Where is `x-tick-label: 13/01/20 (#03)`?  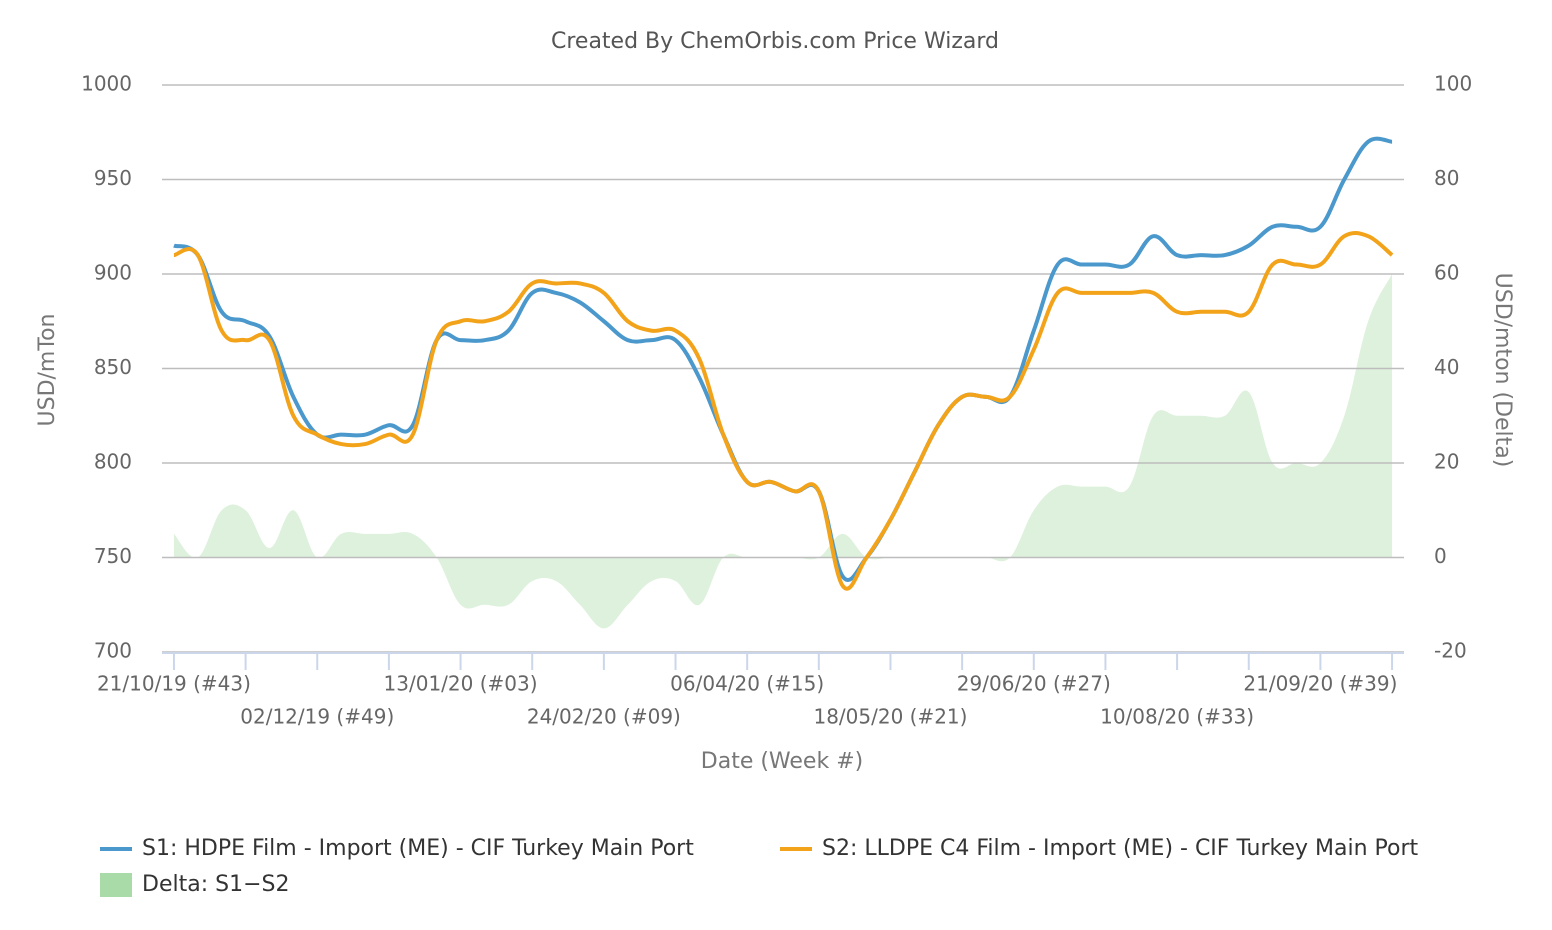
x-tick-label: 13/01/20 (#03) is located at coordinates (461, 684).